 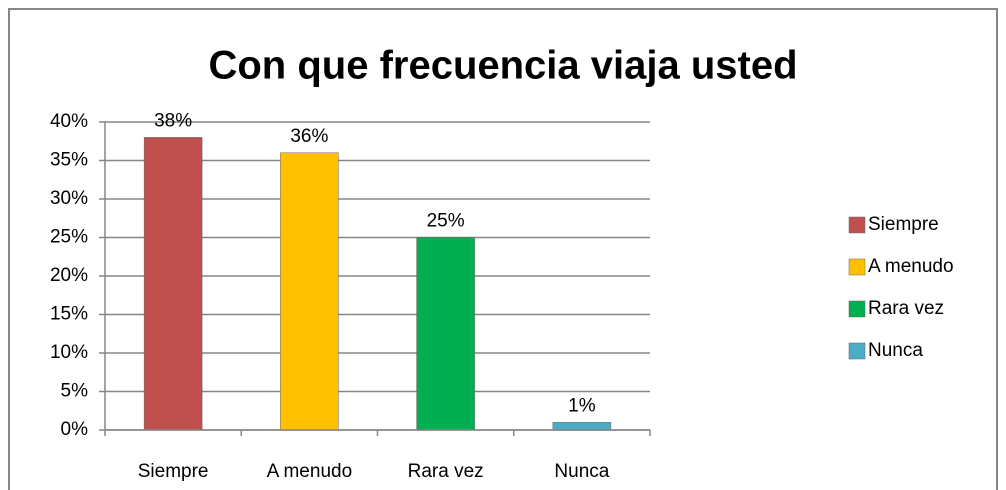 I want to click on legend-label: A menudo, so click(x=911, y=266).